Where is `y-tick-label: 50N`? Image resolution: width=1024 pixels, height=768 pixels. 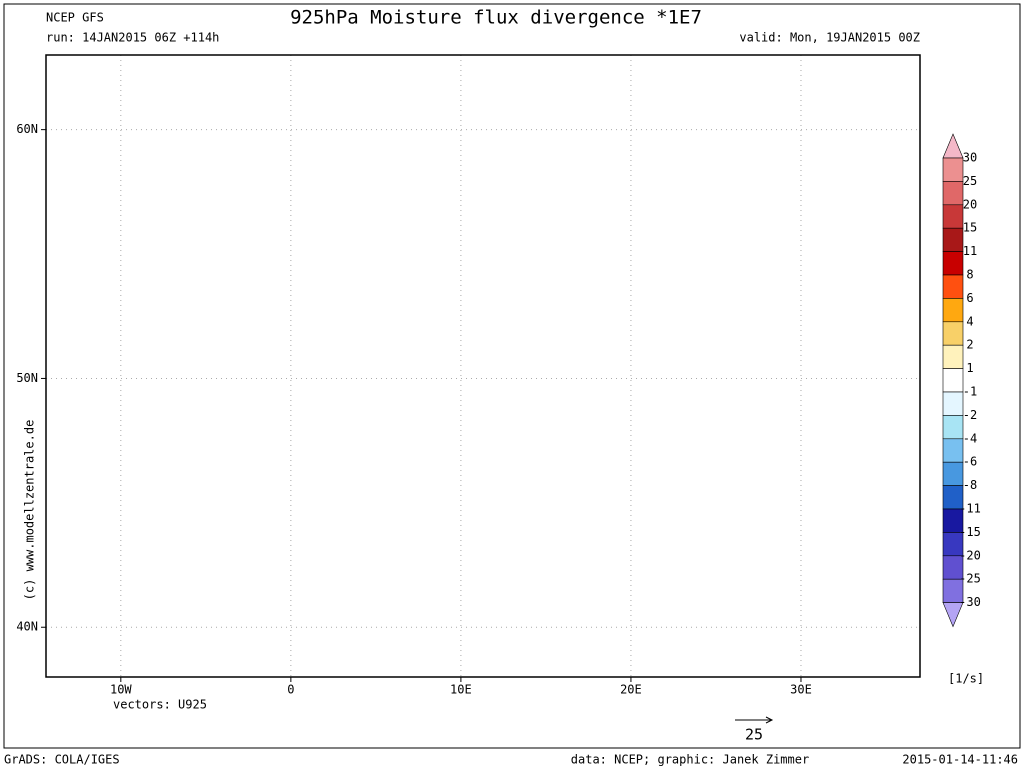
y-tick-label: 50N is located at coordinates (27, 378).